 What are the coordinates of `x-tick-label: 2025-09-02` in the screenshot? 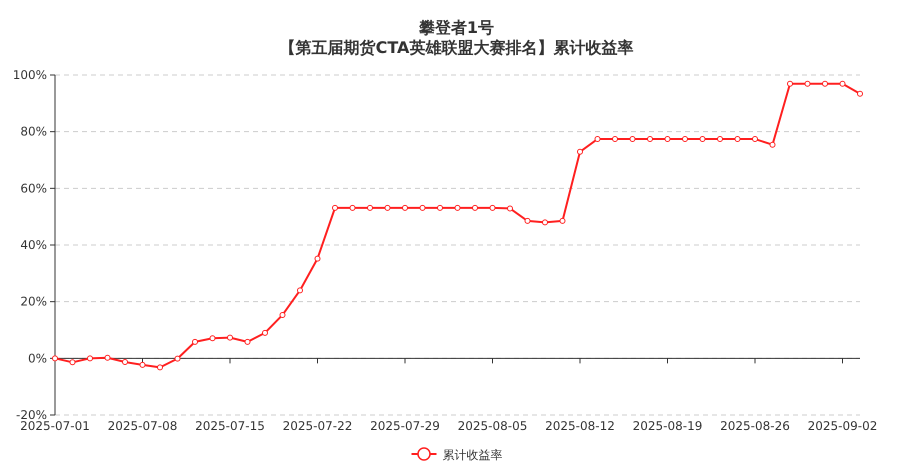 It's located at (843, 426).